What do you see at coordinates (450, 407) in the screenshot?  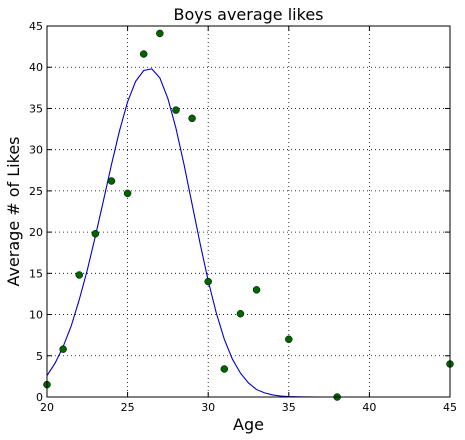 I see `x-tick-label: 45` at bounding box center [450, 407].